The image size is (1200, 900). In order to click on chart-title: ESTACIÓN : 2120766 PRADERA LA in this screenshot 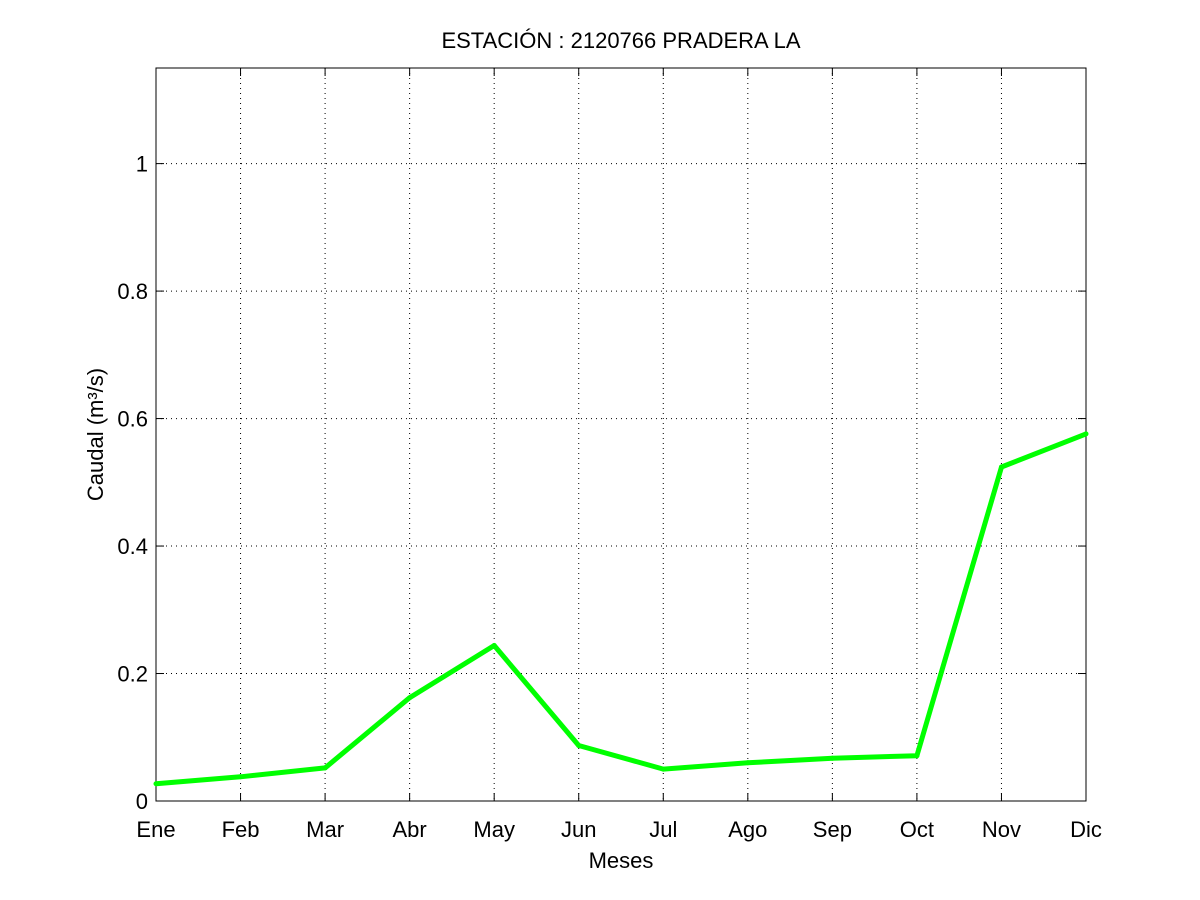, I will do `click(620, 40)`.